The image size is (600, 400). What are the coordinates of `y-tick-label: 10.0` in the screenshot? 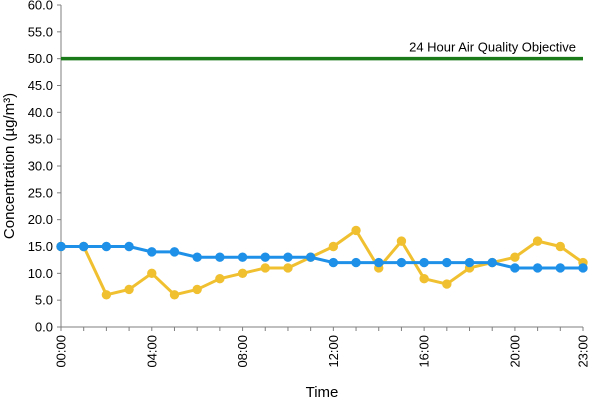 It's located at (40, 273).